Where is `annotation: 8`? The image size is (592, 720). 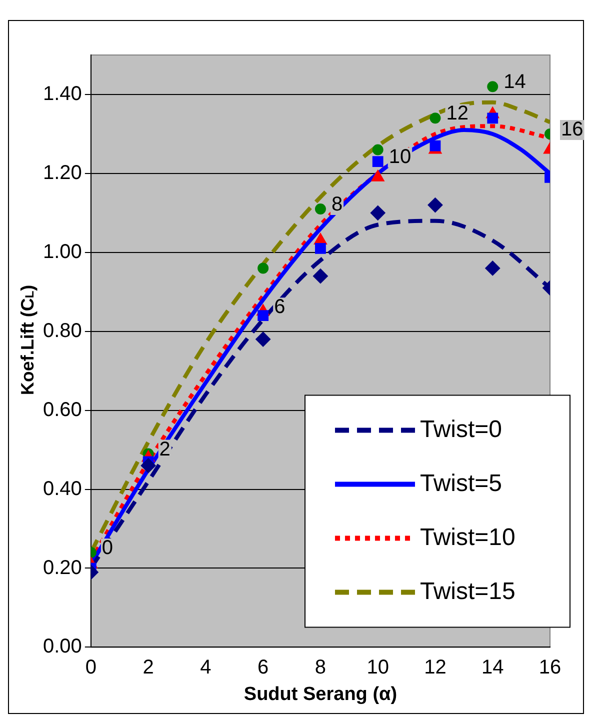 annotation: 8 is located at coordinates (337, 204).